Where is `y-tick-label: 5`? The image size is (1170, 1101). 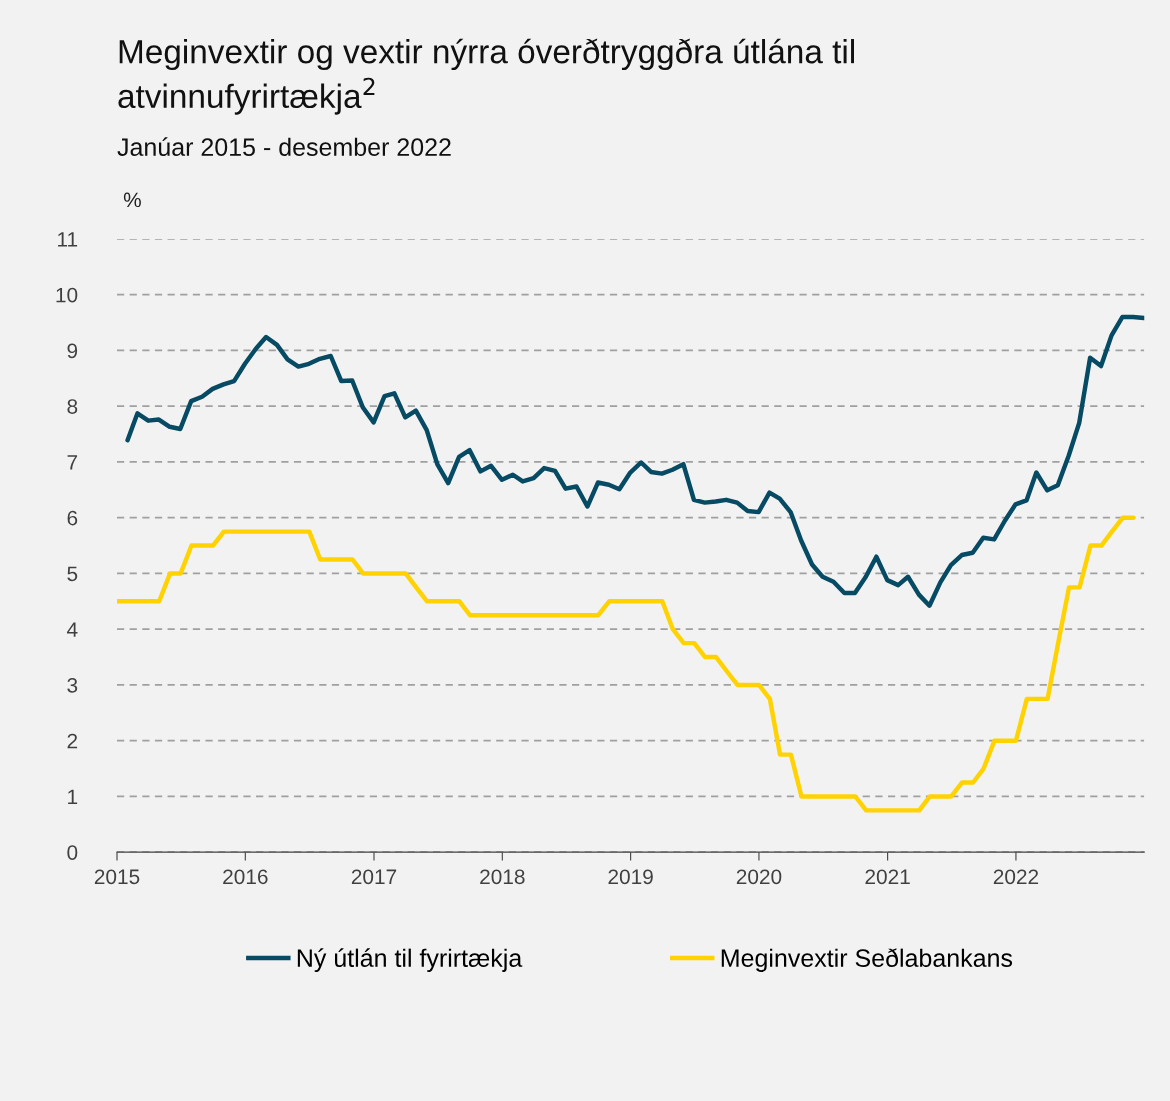
y-tick-label: 5 is located at coordinates (72, 574).